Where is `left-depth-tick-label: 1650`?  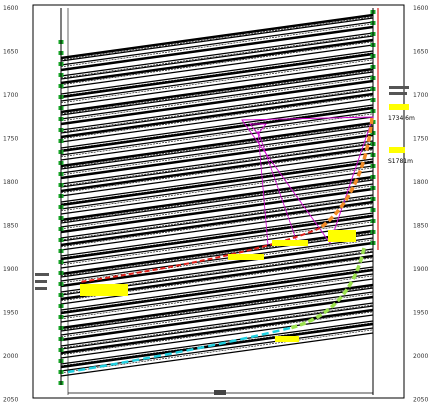 left-depth-tick-label: 1650 is located at coordinates (10, 52).